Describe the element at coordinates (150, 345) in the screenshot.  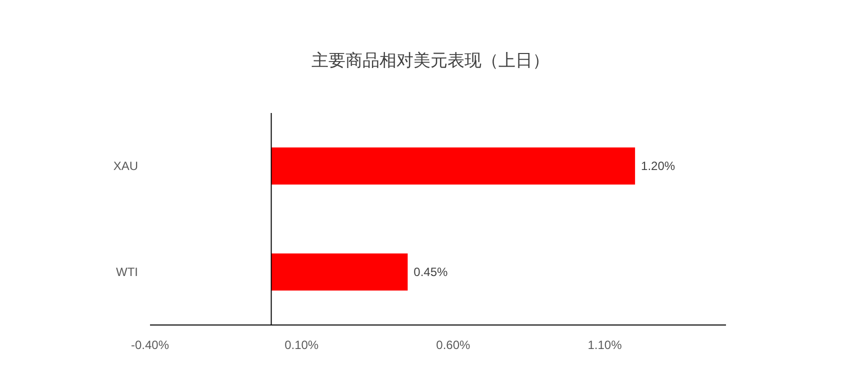
I see `x-tick-label: -0.40%` at that location.